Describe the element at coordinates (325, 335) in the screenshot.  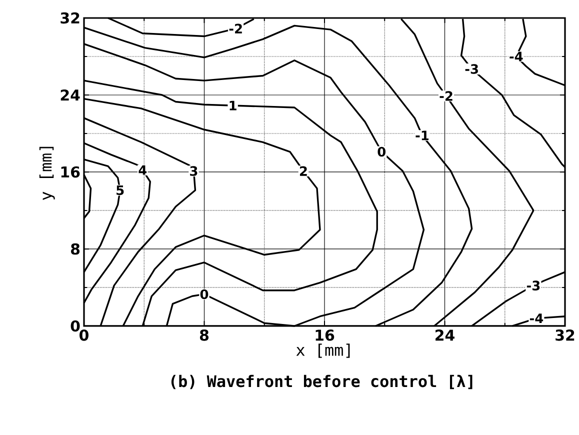
I see `x-tick-label: 16` at that location.